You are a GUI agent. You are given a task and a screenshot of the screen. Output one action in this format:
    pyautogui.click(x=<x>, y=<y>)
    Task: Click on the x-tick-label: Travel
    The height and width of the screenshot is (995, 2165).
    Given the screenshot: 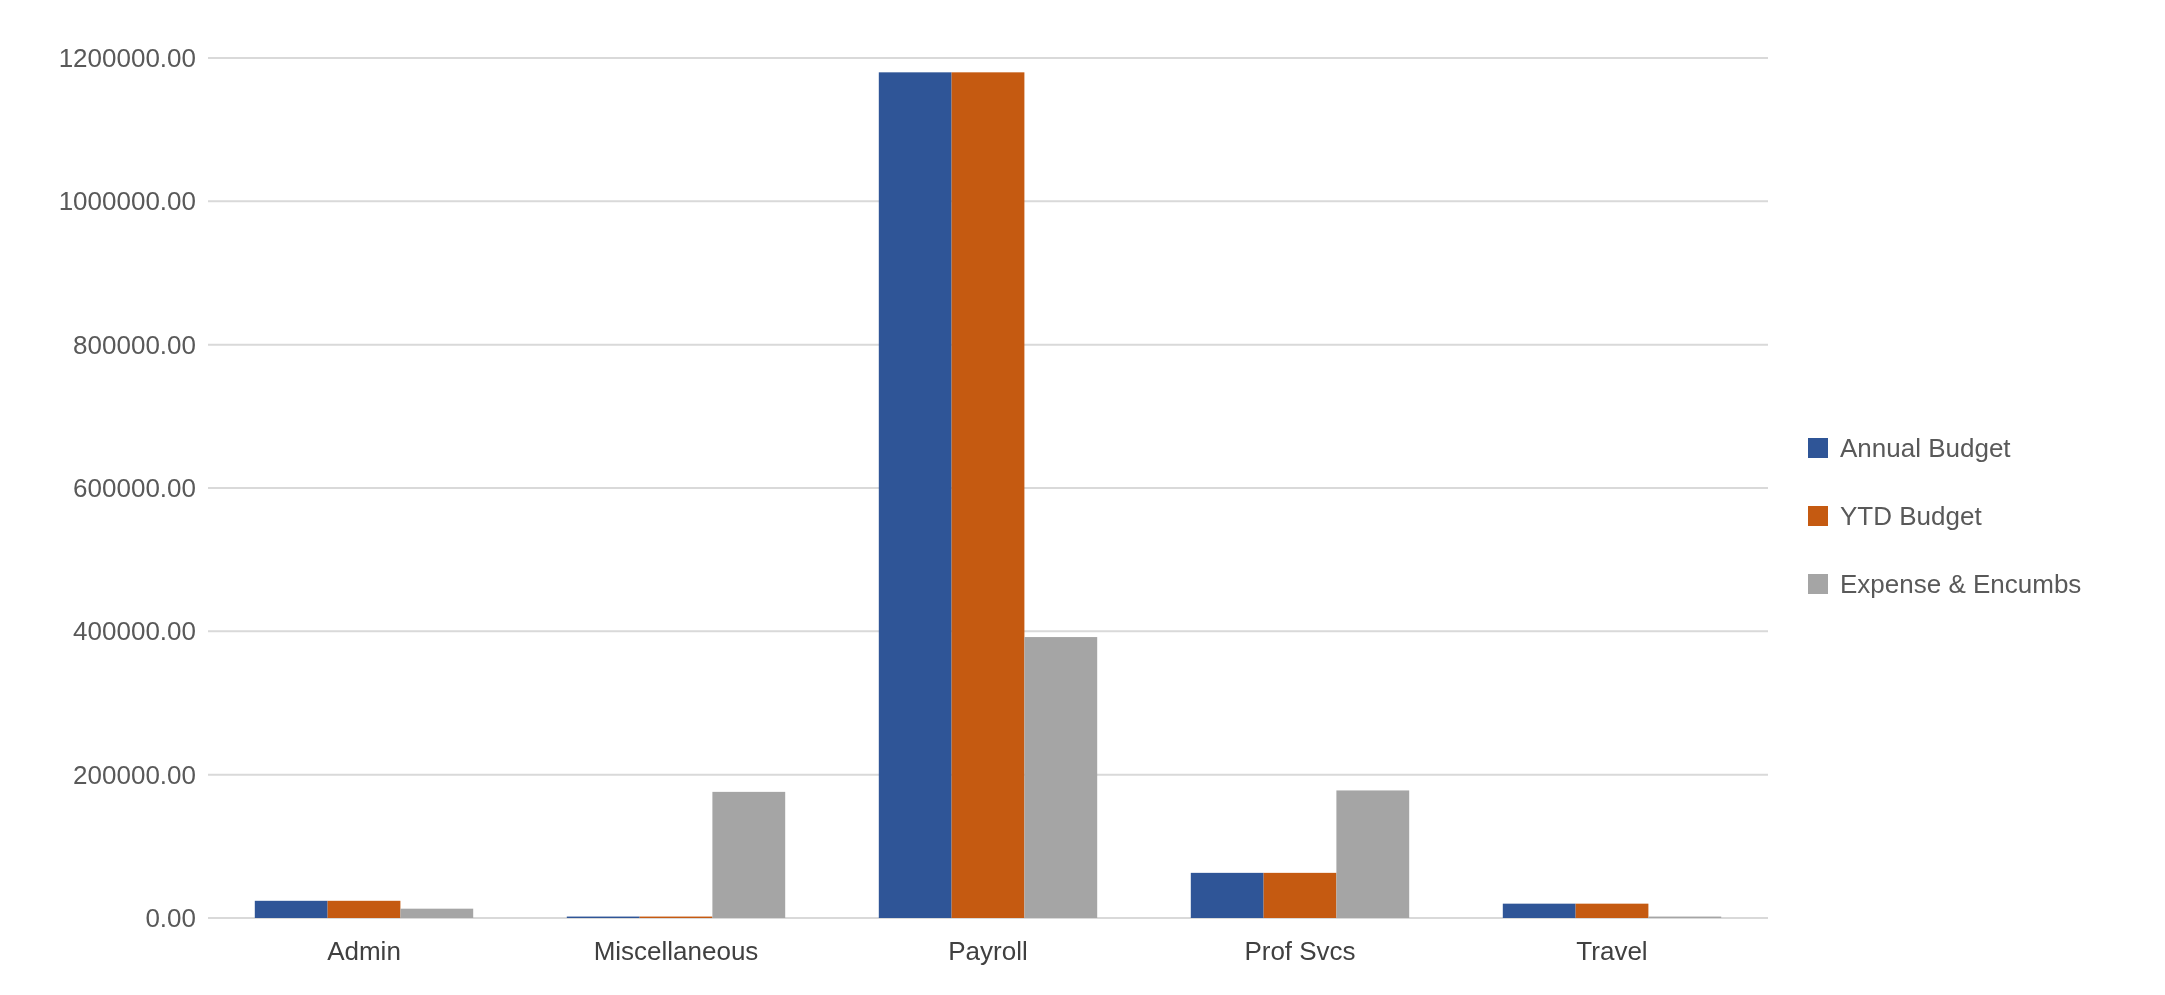 What is the action you would take?
    pyautogui.click(x=1612, y=951)
    